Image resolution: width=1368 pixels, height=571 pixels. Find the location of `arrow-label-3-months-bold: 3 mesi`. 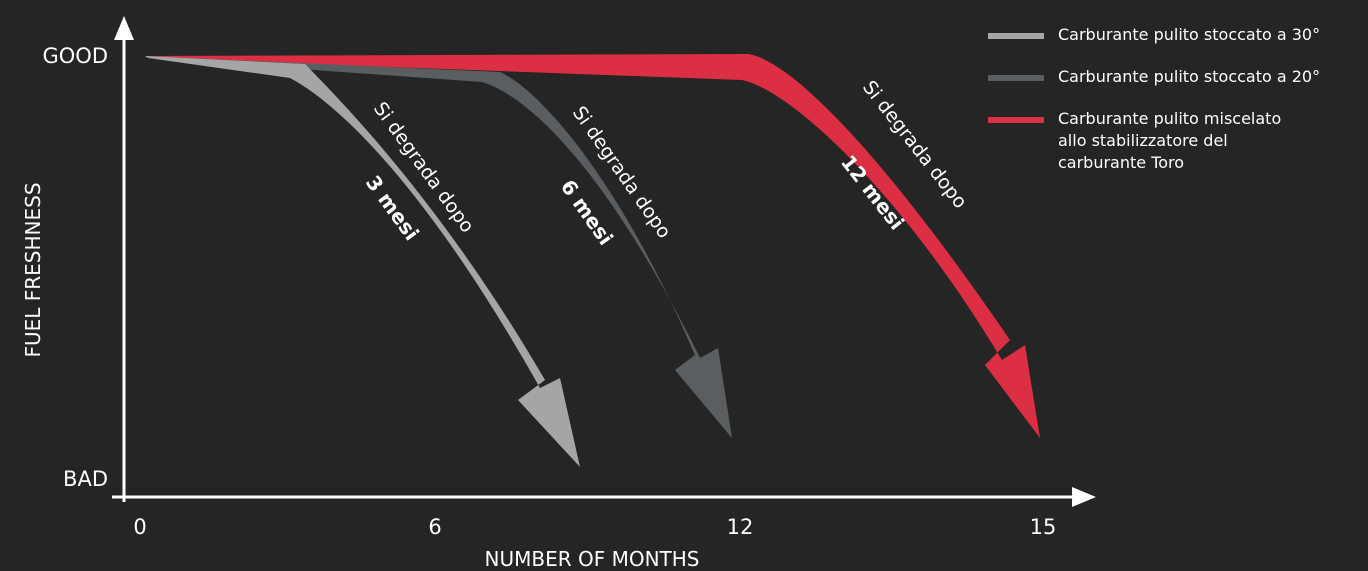

arrow-label-3-months-bold: 3 mesi is located at coordinates (392, 208).